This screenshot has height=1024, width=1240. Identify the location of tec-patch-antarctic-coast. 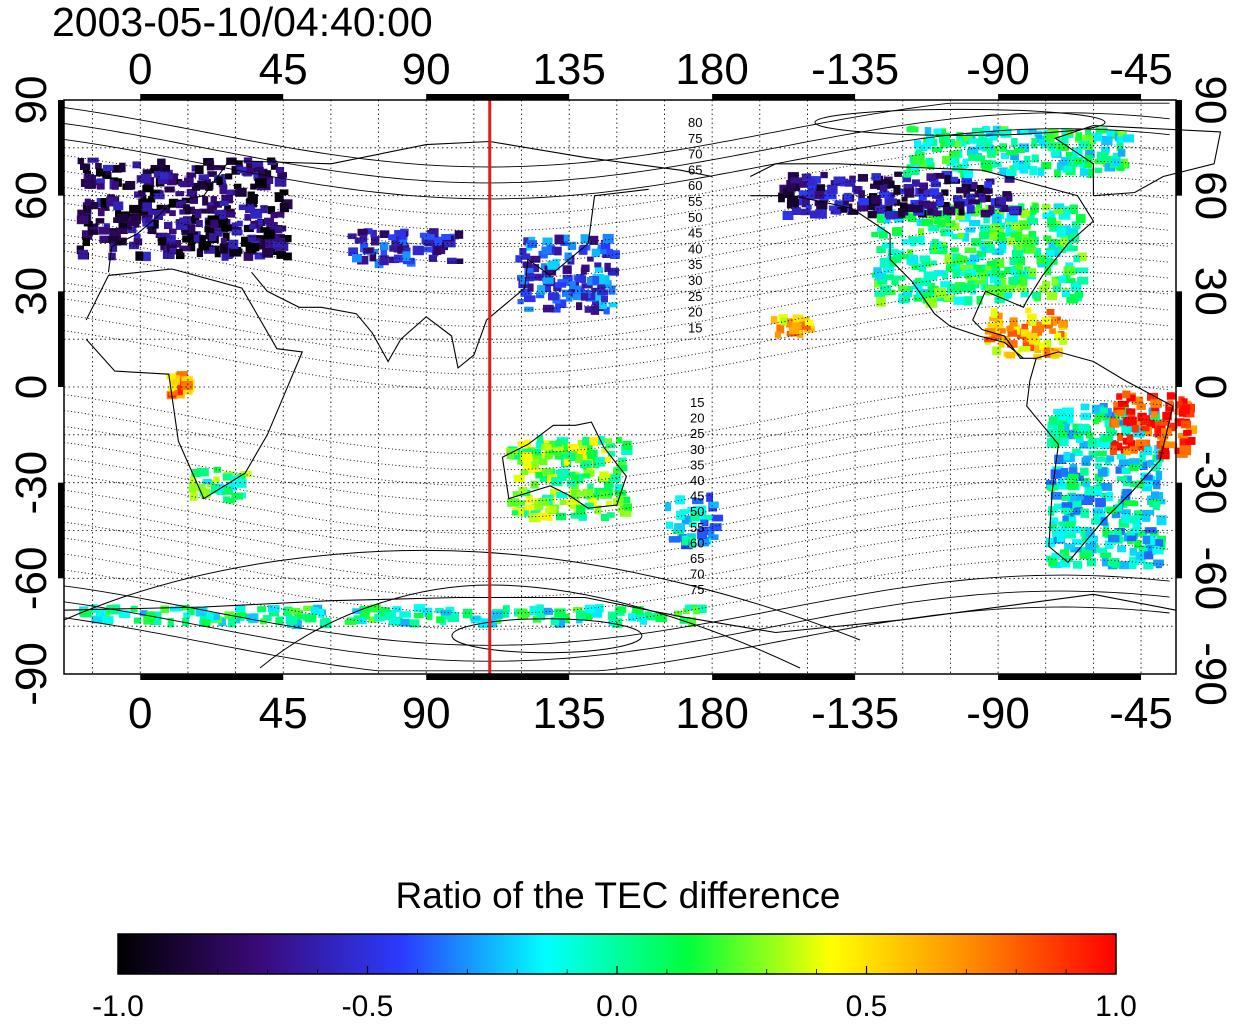
(393, 617).